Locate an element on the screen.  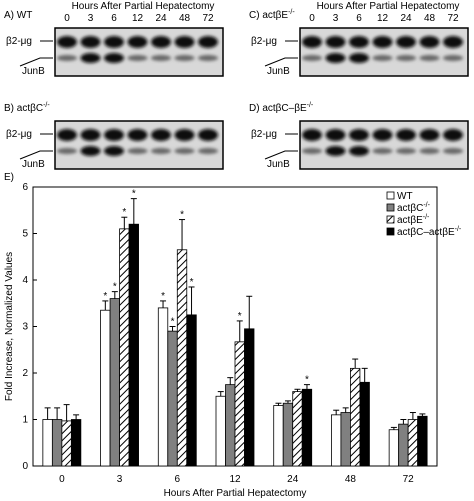
legend-label: actβE-/- is located at coordinates (413, 220).